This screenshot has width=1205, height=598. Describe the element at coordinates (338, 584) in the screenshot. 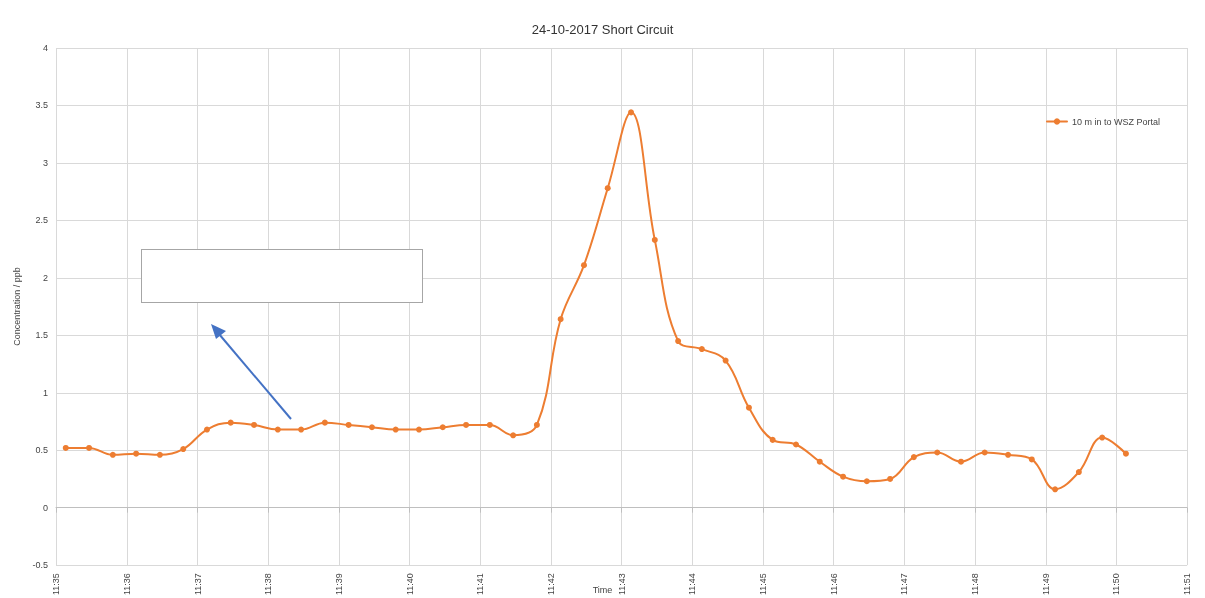

I see `x-tick-label: 11:39` at that location.